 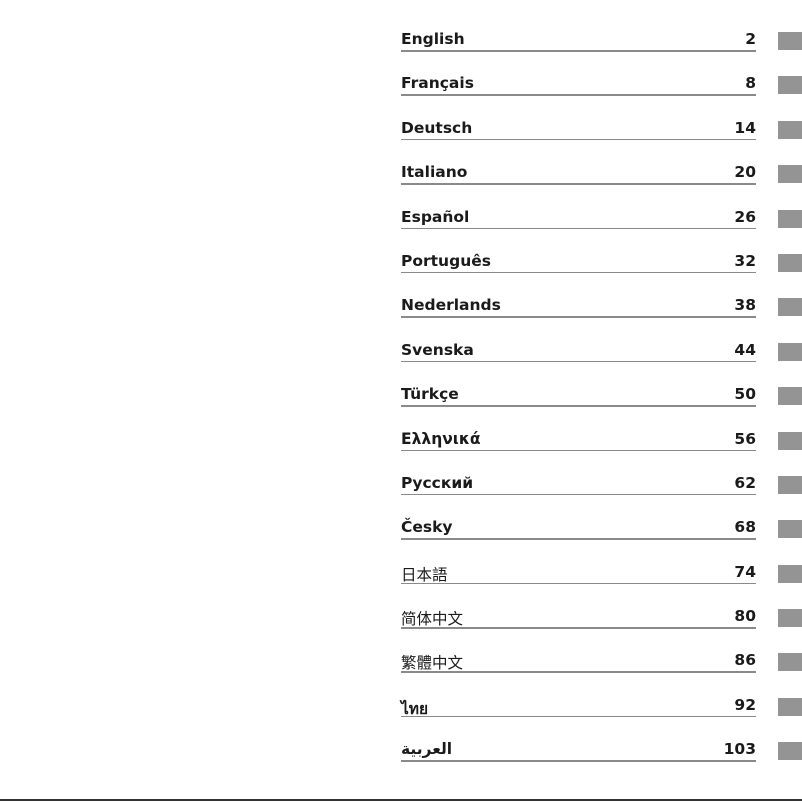 I want to click on toc-language-label: Italiano, so click(x=434, y=172).